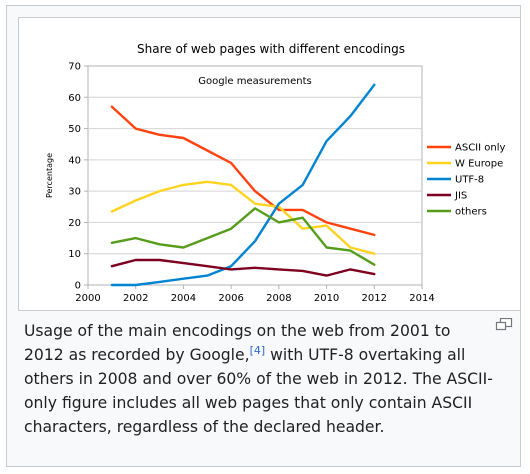  Describe the element at coordinates (74, 98) in the screenshot. I see `y-tick-label: 60` at that location.